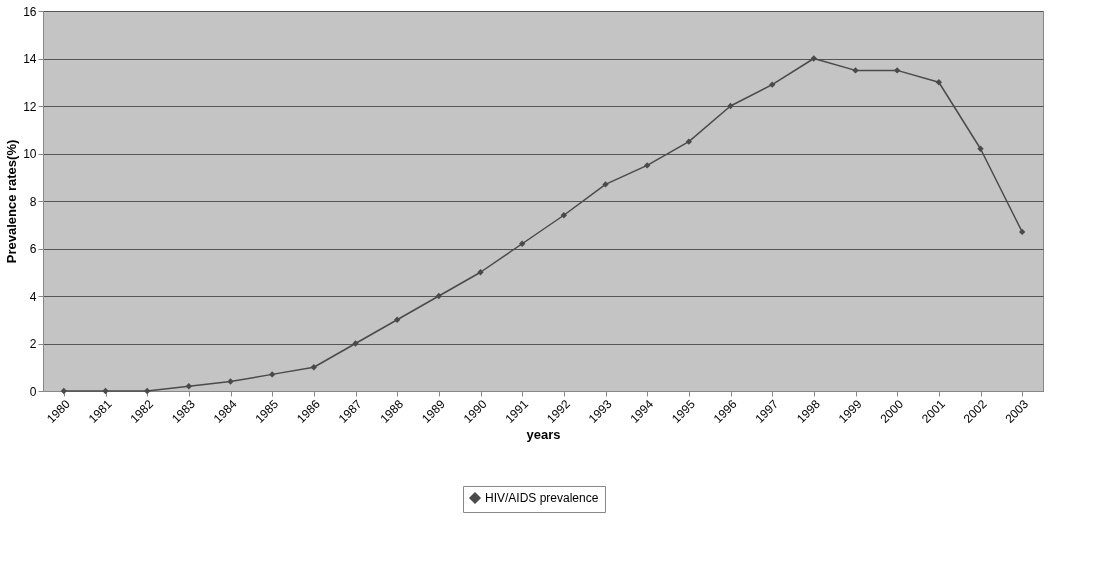 This screenshot has width=1119, height=563. Describe the element at coordinates (33, 344) in the screenshot. I see `y-tick-label: 2` at that location.